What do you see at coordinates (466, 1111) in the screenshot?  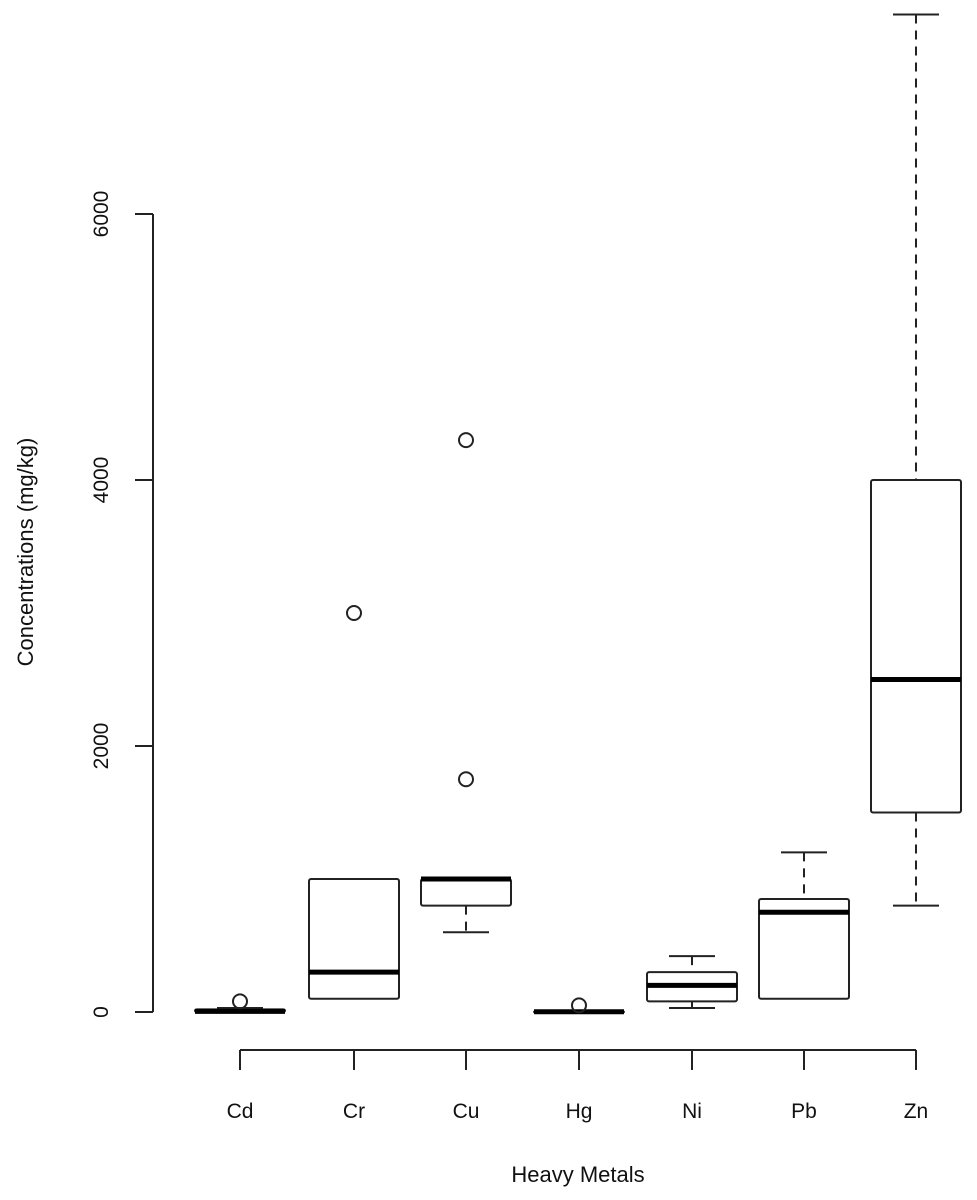 I see `x-tick-label: Cu` at bounding box center [466, 1111].